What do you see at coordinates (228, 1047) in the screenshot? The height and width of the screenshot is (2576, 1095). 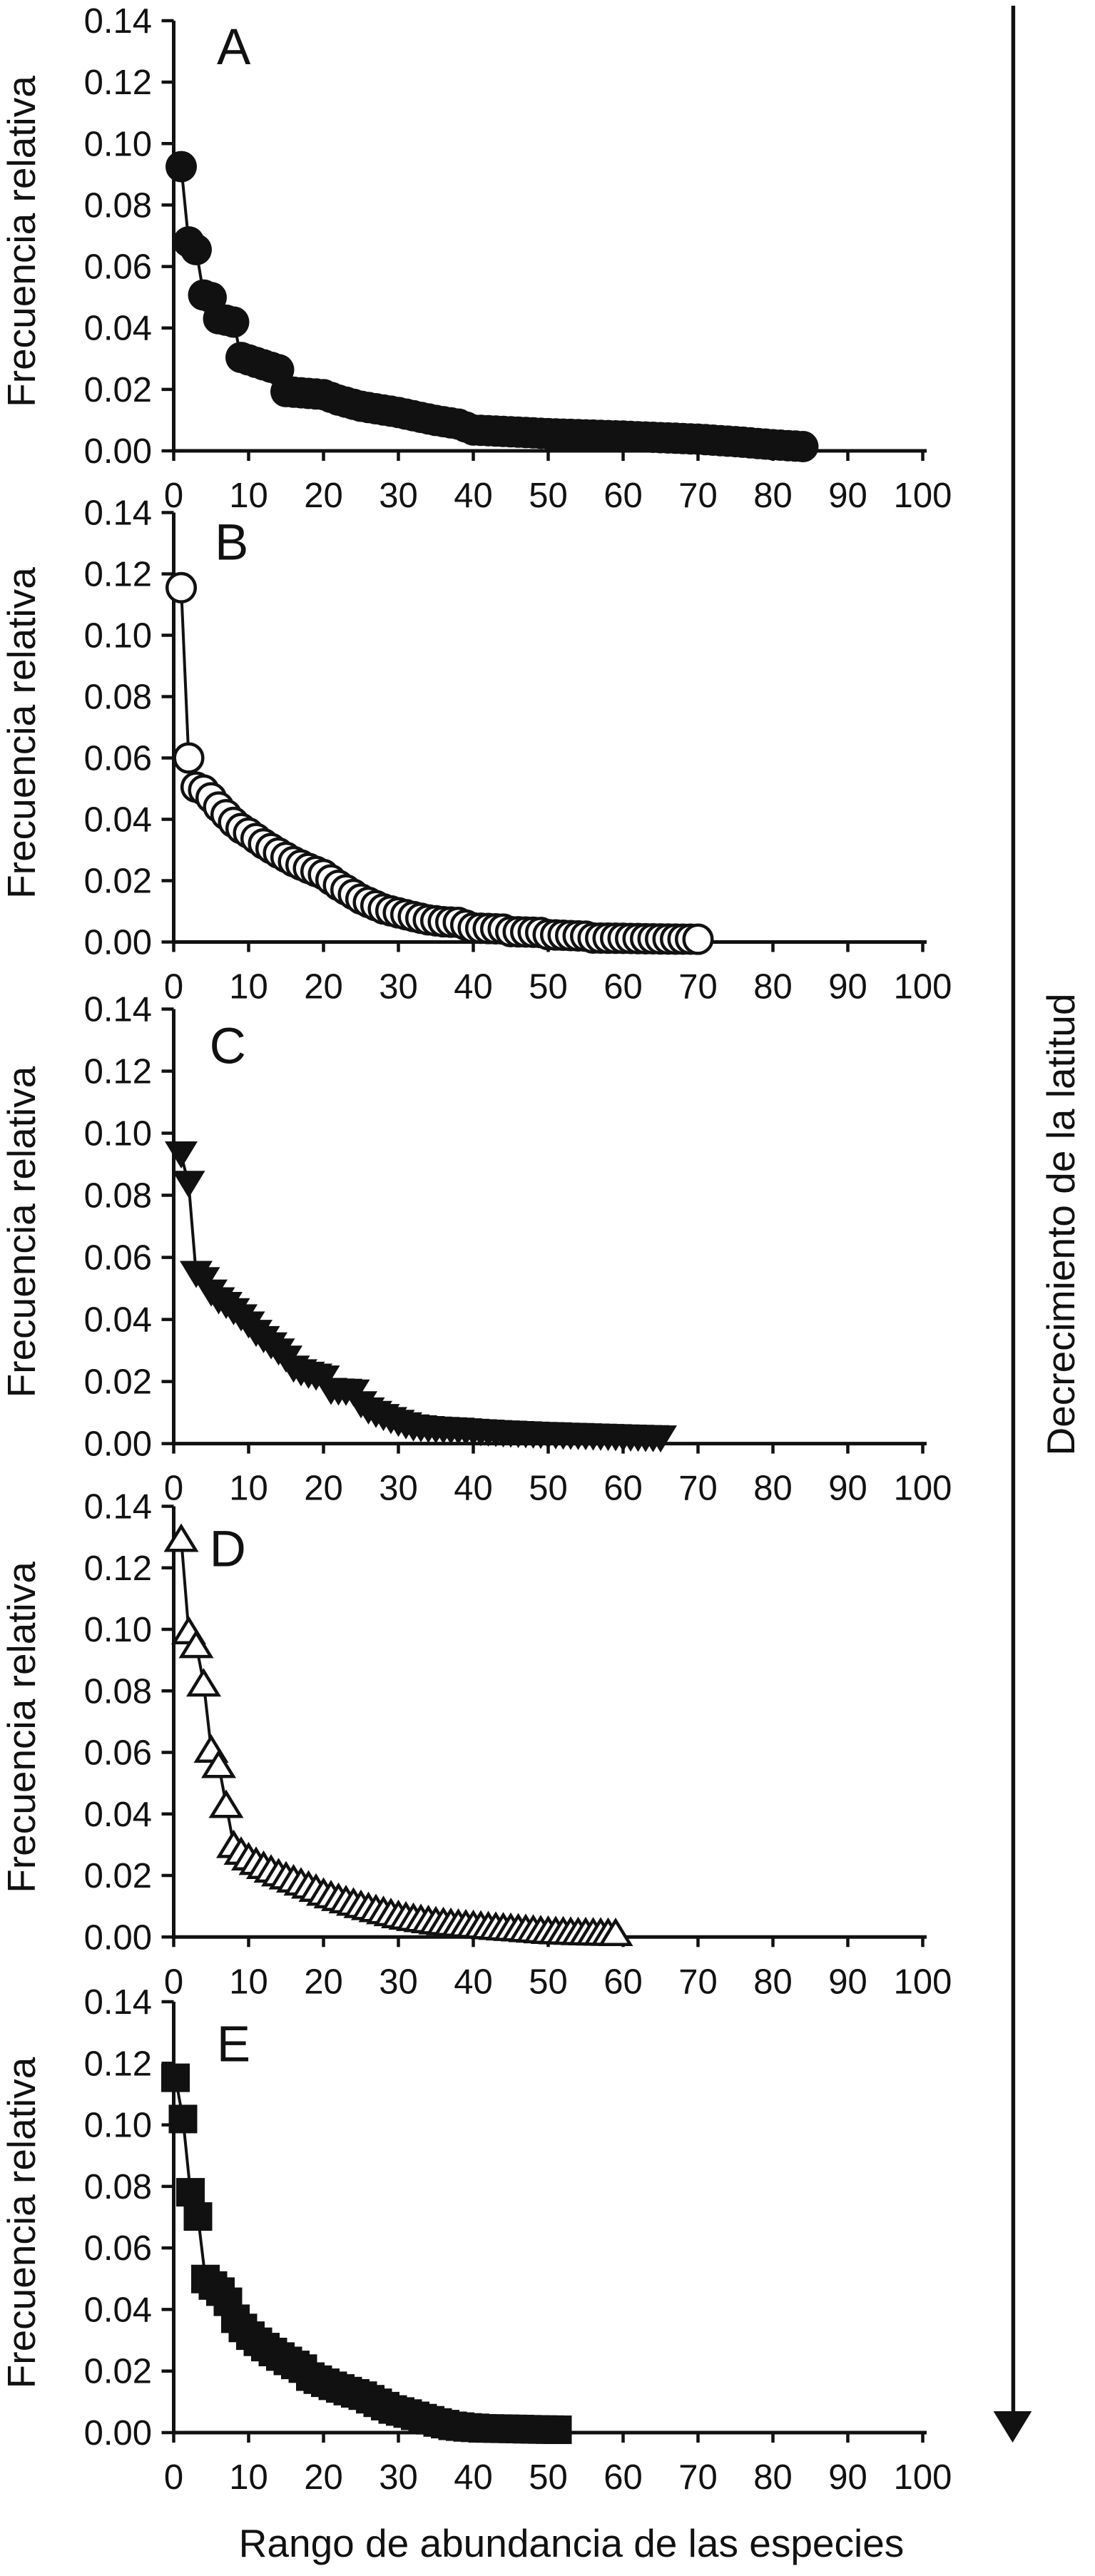 I see `svg-text: C` at bounding box center [228, 1047].